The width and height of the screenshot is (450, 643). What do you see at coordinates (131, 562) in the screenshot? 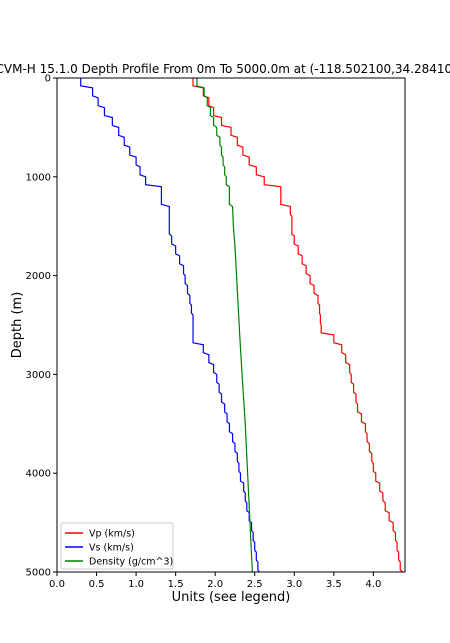
I see `legend-label-2: Density (g/cm^3)` at bounding box center [131, 562].